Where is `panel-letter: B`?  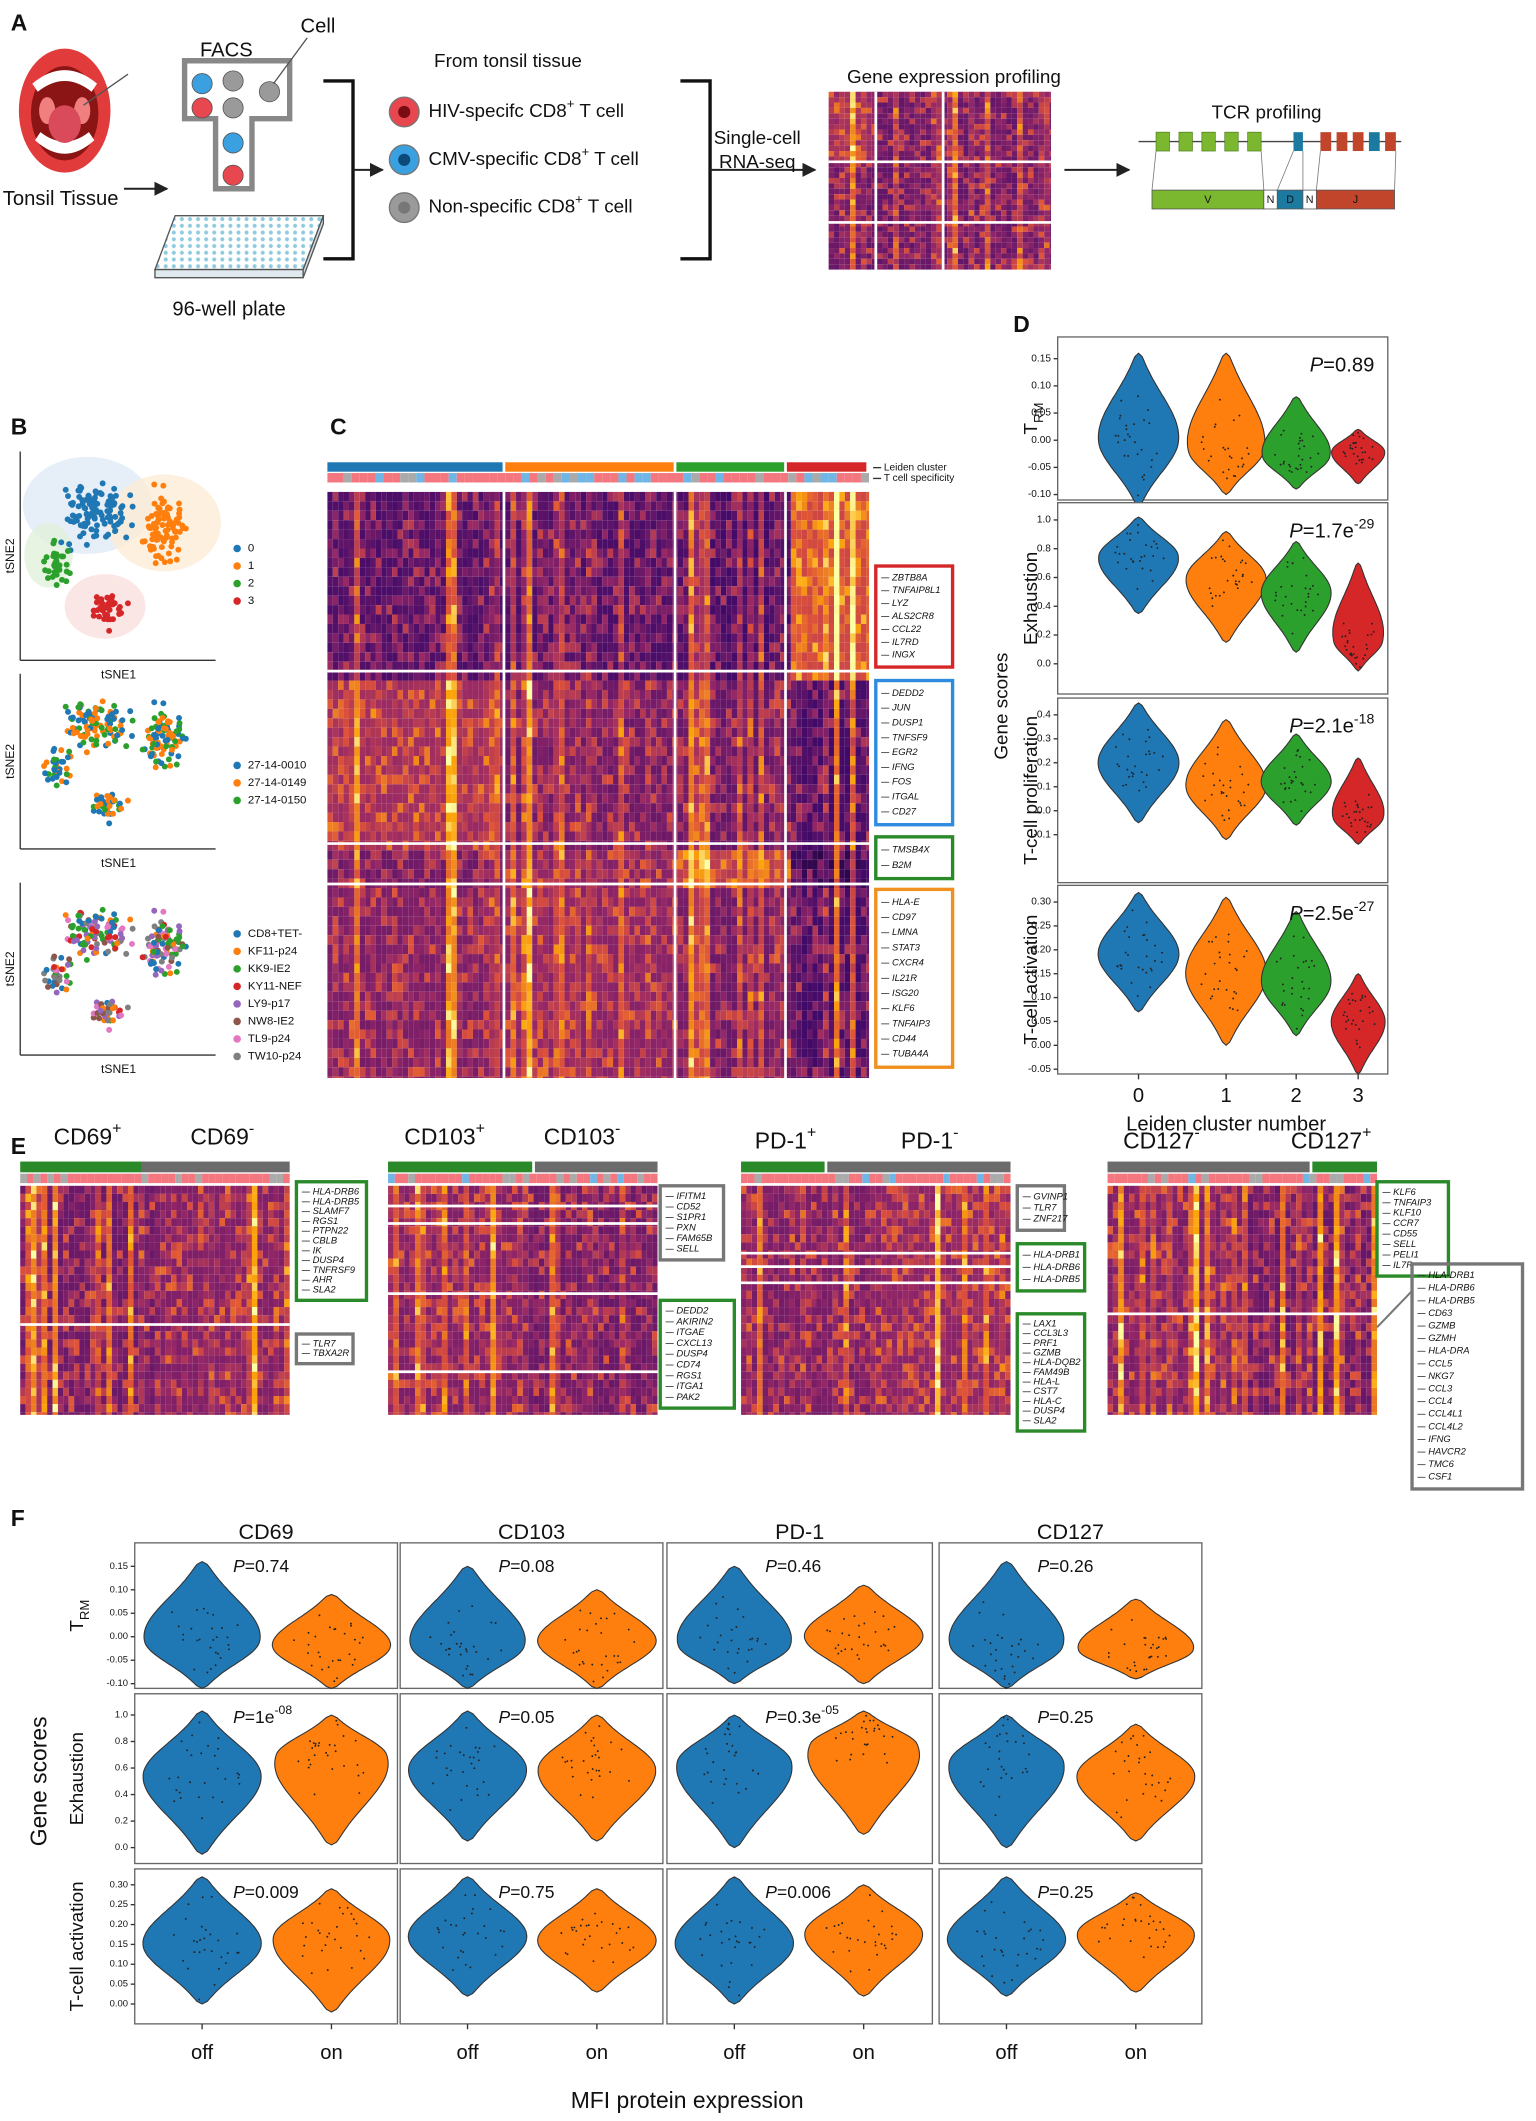
panel-letter: B is located at coordinates (19, 427).